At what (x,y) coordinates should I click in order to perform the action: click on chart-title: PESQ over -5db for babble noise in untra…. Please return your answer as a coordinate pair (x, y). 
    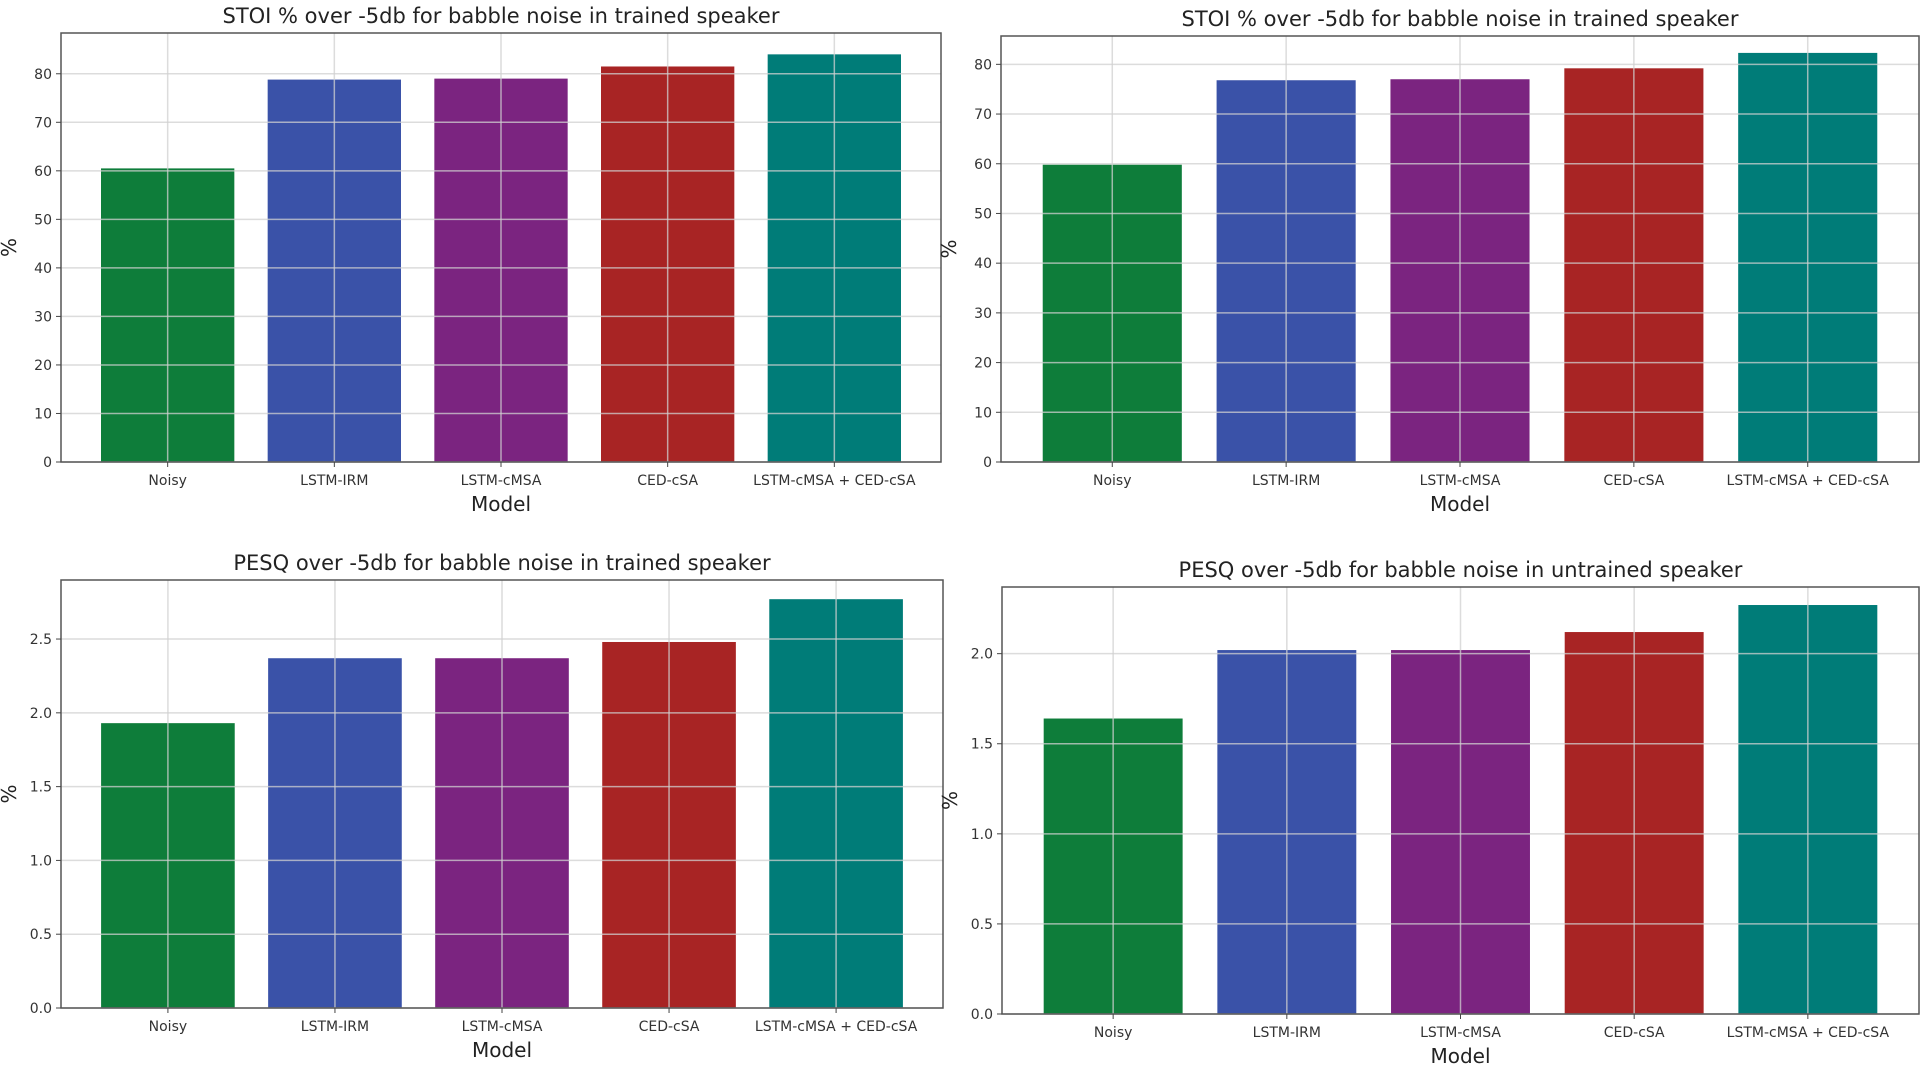
    Looking at the image, I should click on (1461, 570).